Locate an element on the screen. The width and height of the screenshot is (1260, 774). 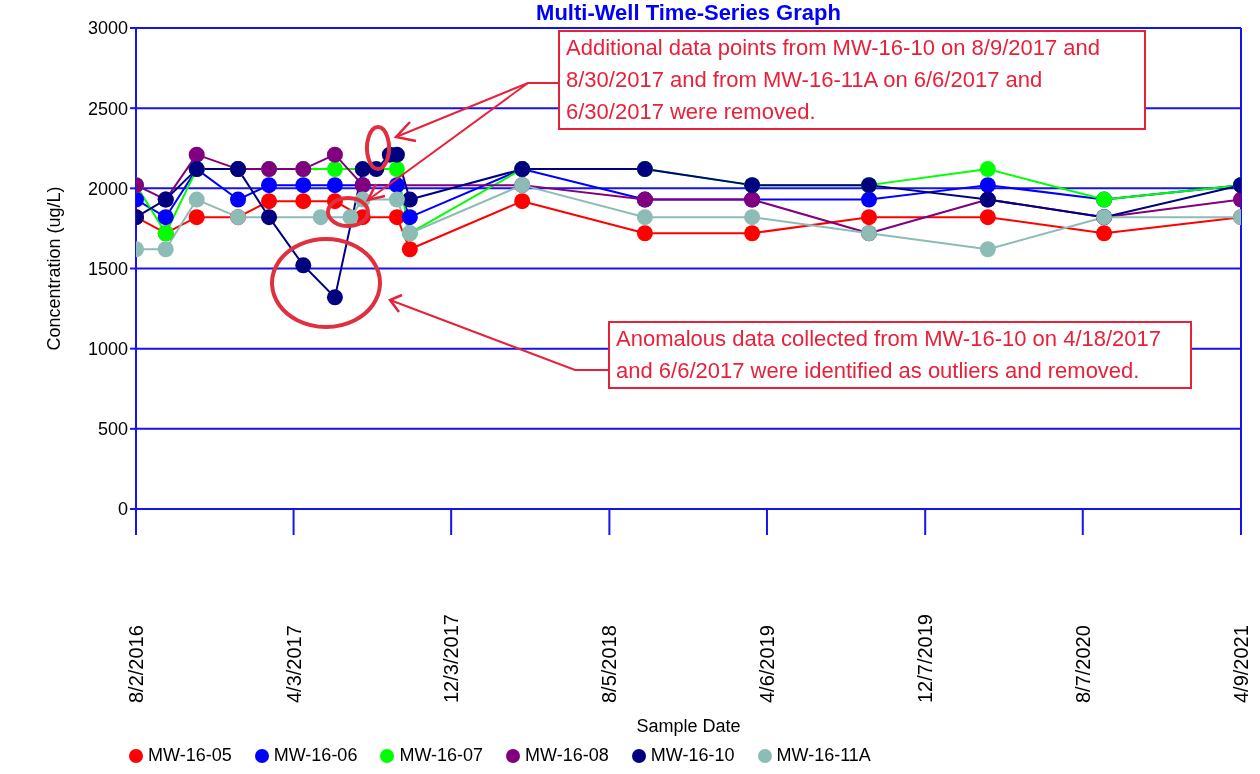
y-tick-label: 0 is located at coordinates (122, 509).